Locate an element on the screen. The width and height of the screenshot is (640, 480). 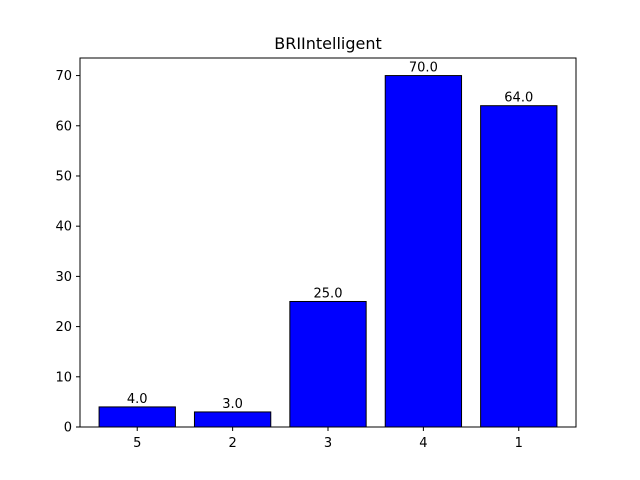
chart-title: BRIIntelligent is located at coordinates (328, 43).